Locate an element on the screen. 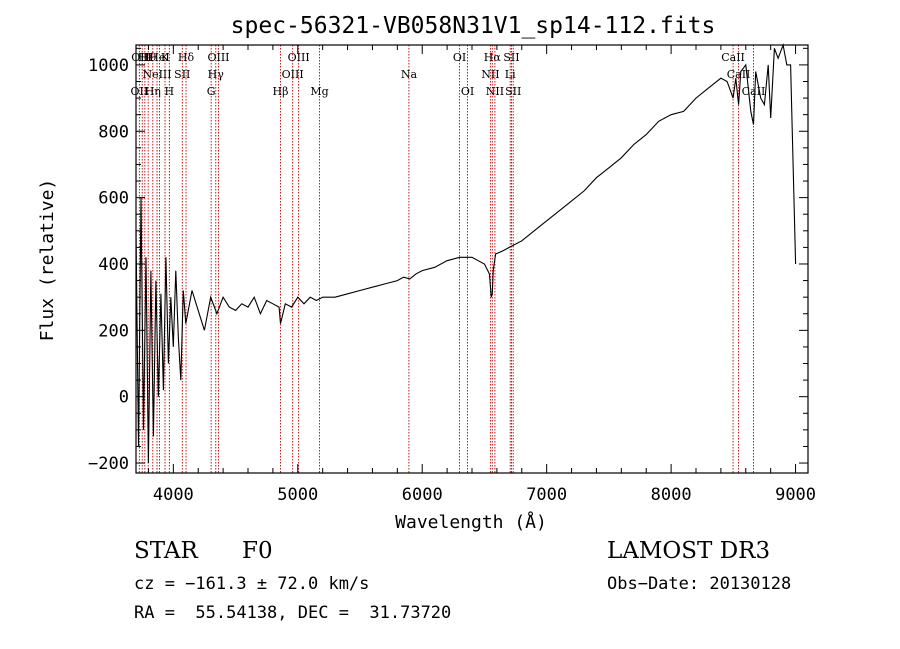 This screenshot has height=649, width=900. marker-label-2: HI is located at coordinates (145, 57).